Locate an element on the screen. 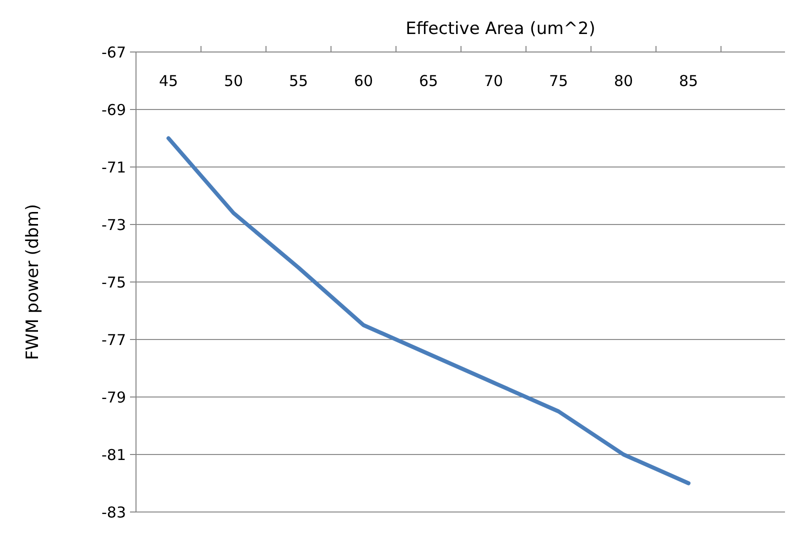 Image resolution: width=791 pixels, height=536 pixels. x-tick-label: 50 is located at coordinates (234, 81).